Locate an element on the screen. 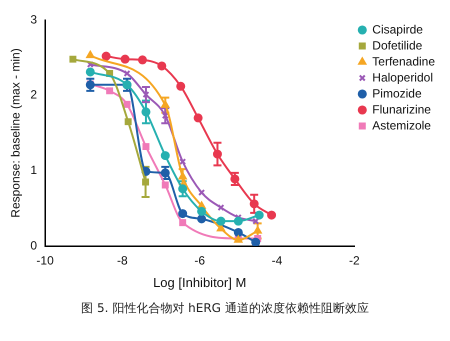  legend-label: Haloperidol is located at coordinates (402, 77).